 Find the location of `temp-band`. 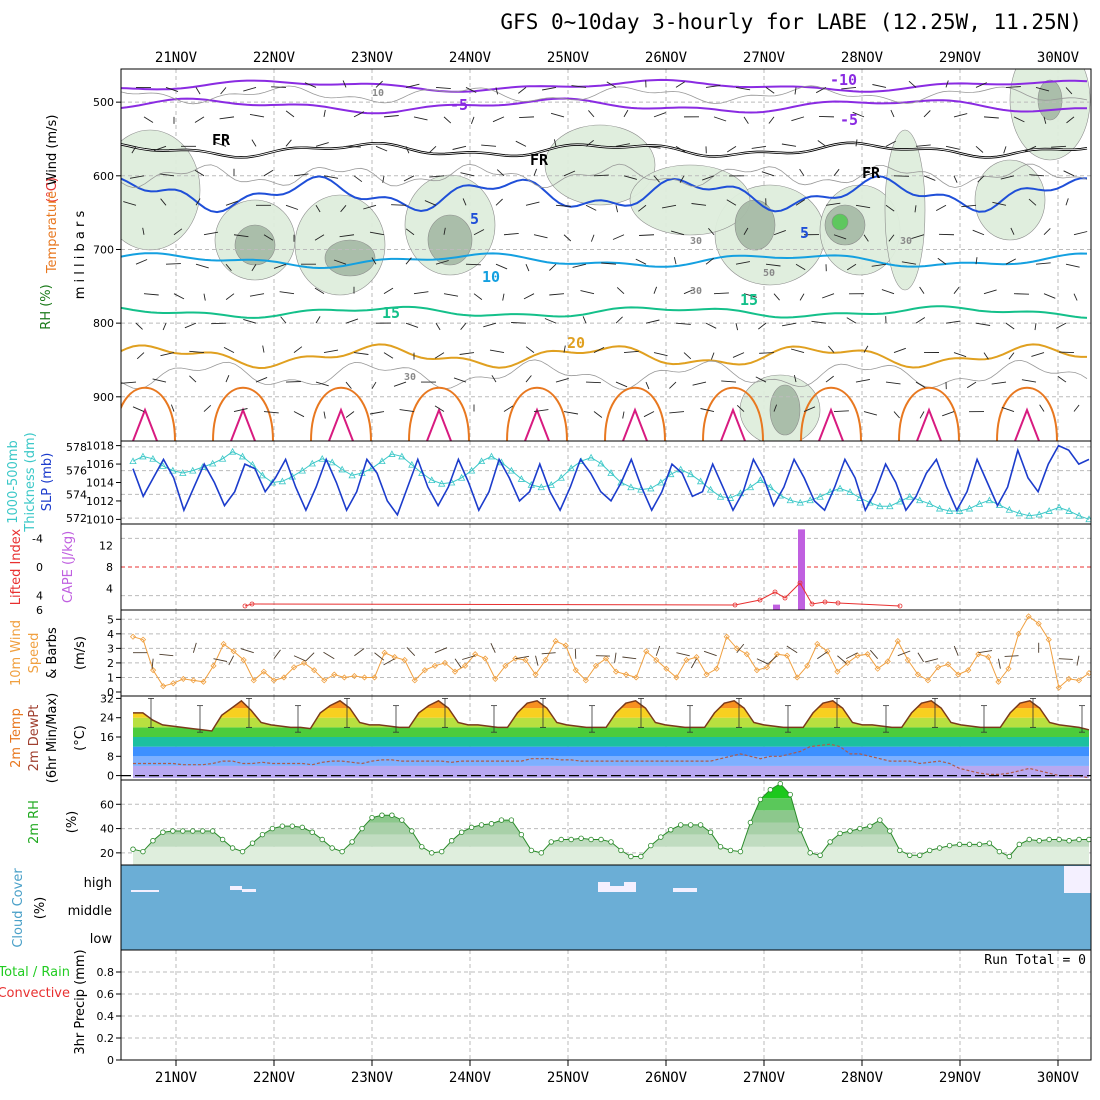

temp-band is located at coordinates (611, 722).